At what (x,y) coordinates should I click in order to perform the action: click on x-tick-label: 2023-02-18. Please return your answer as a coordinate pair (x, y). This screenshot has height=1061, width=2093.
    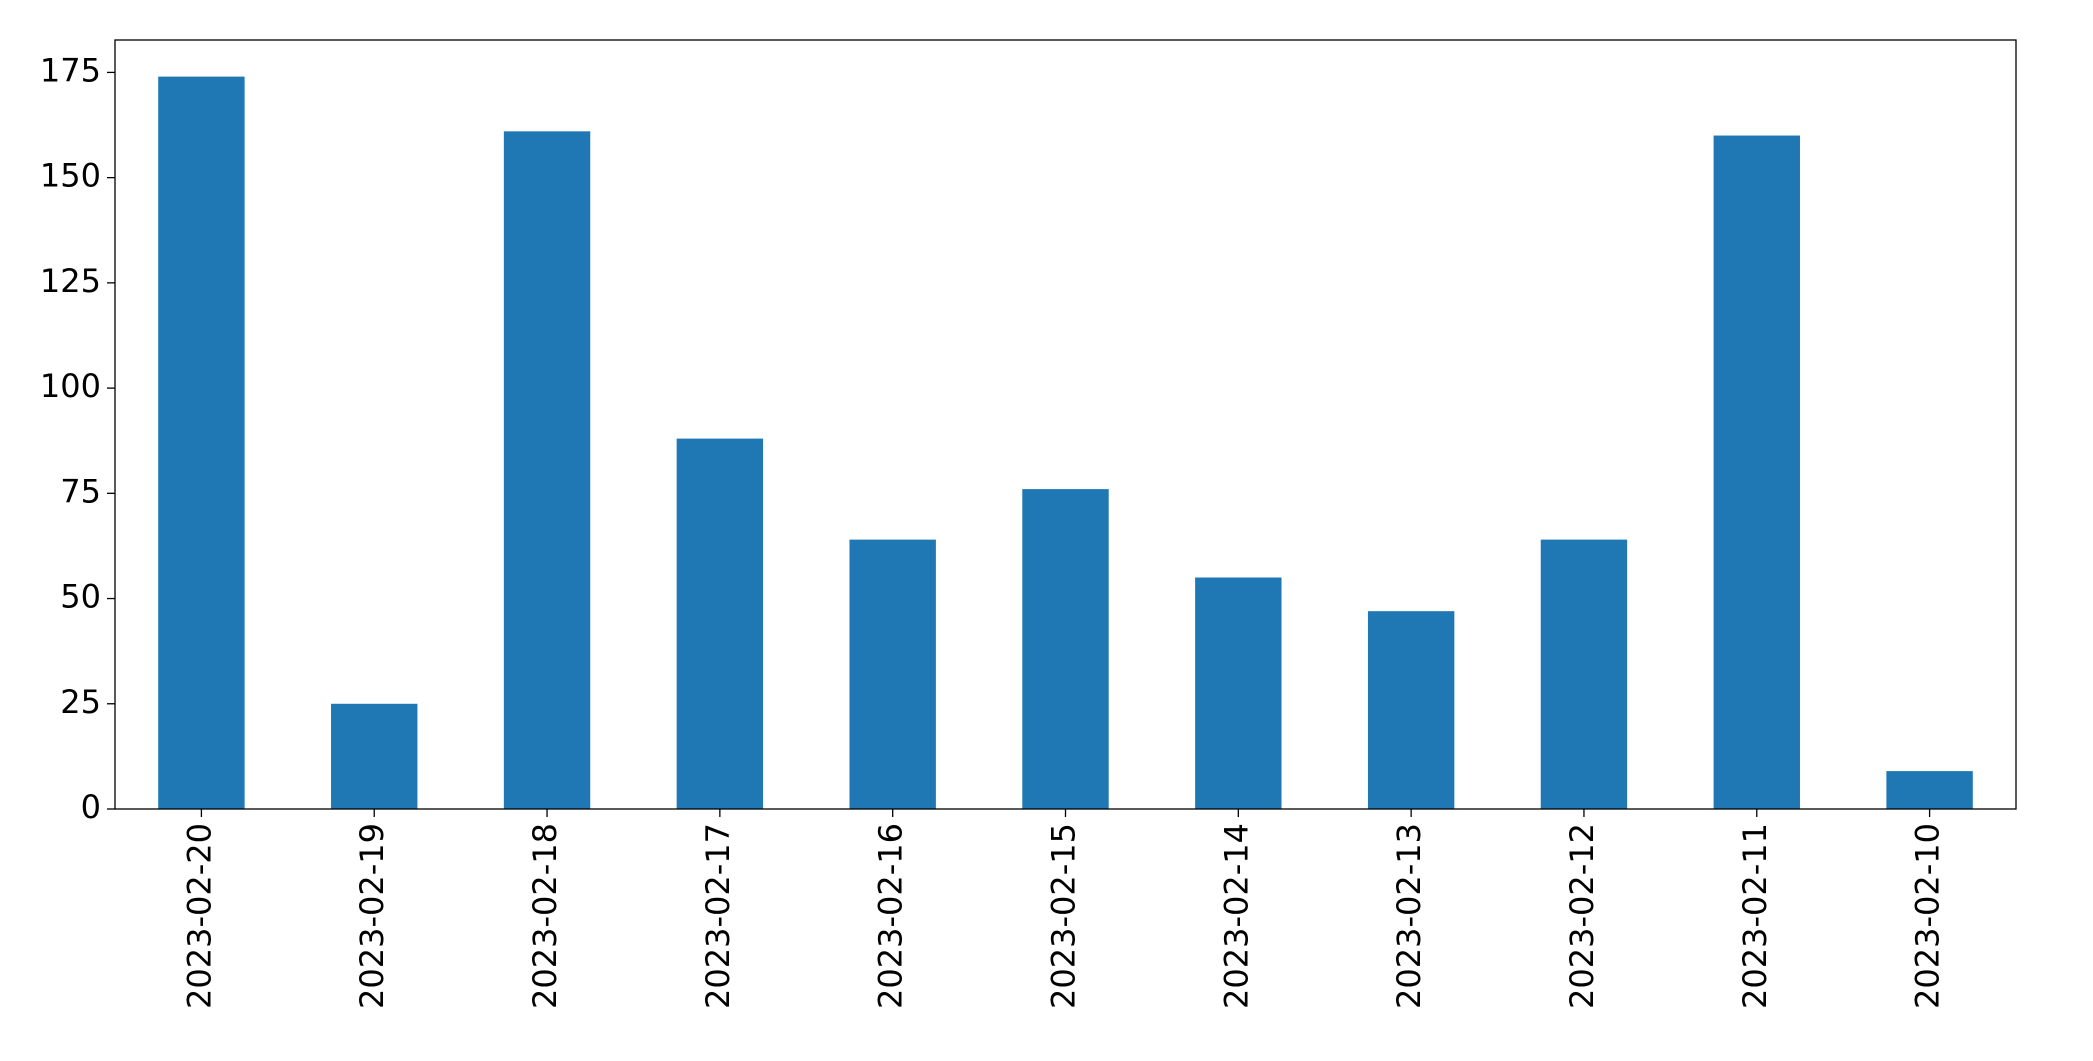
    Looking at the image, I should click on (545, 916).